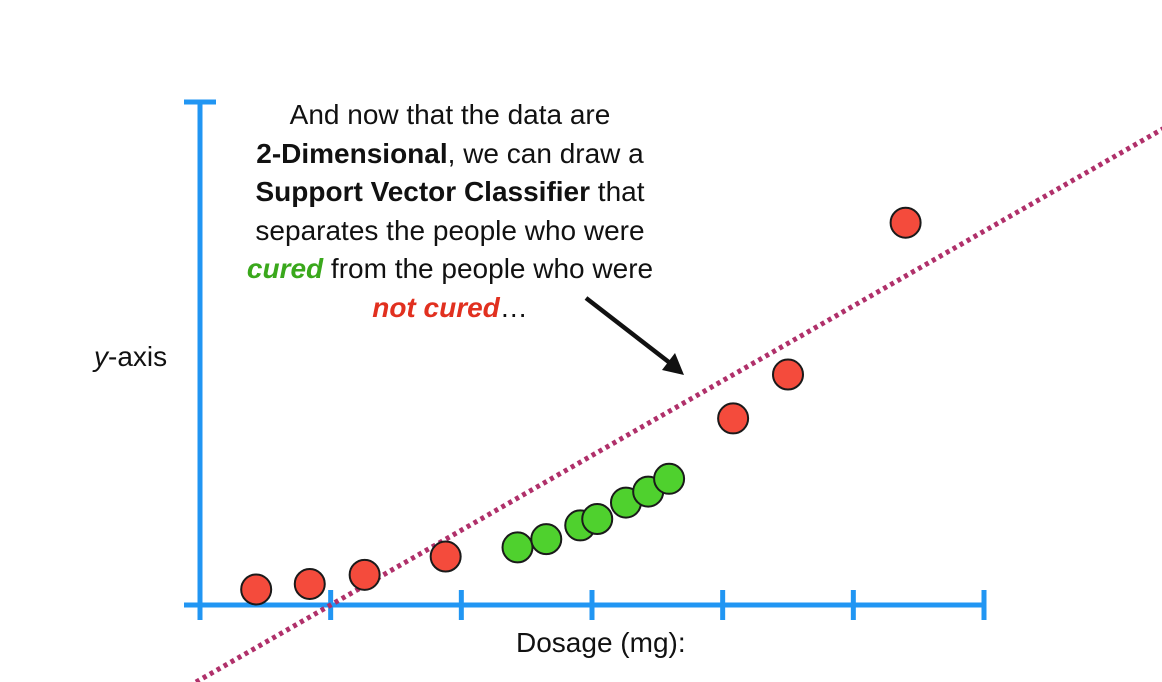 This screenshot has height=682, width=1162. I want to click on annotation-cured-word: cured, so click(285, 268).